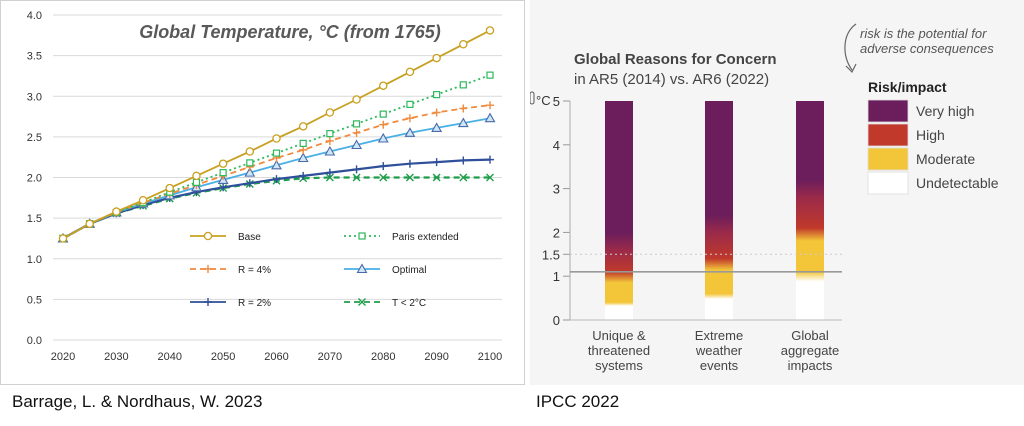 The width and height of the screenshot is (1024, 426). Describe the element at coordinates (810, 335) in the screenshot. I see `category-label: Global` at that location.